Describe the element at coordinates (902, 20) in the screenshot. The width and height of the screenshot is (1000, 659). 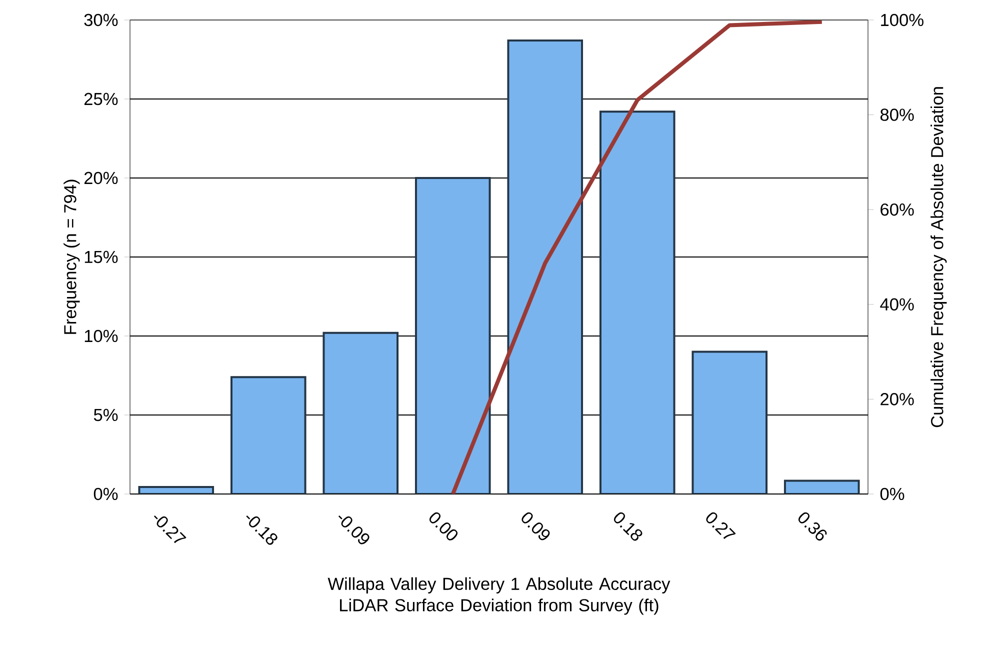
I see `y2-tick-label: 100%` at that location.